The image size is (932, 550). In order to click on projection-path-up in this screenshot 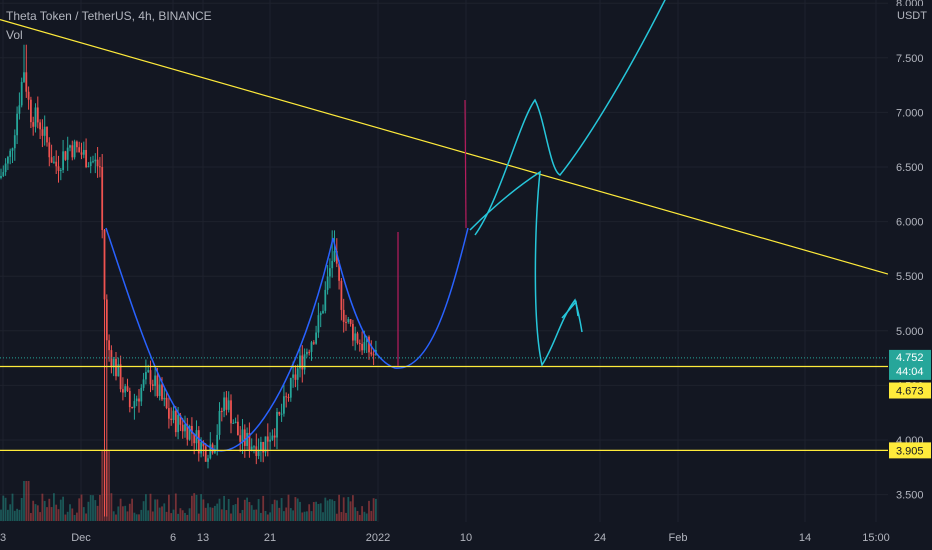, I will do `click(570, 118)`.